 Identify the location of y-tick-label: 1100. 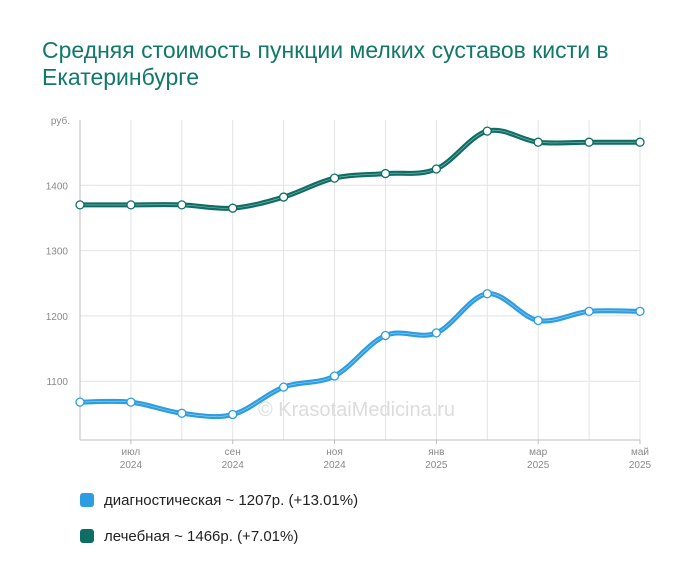
(57, 382).